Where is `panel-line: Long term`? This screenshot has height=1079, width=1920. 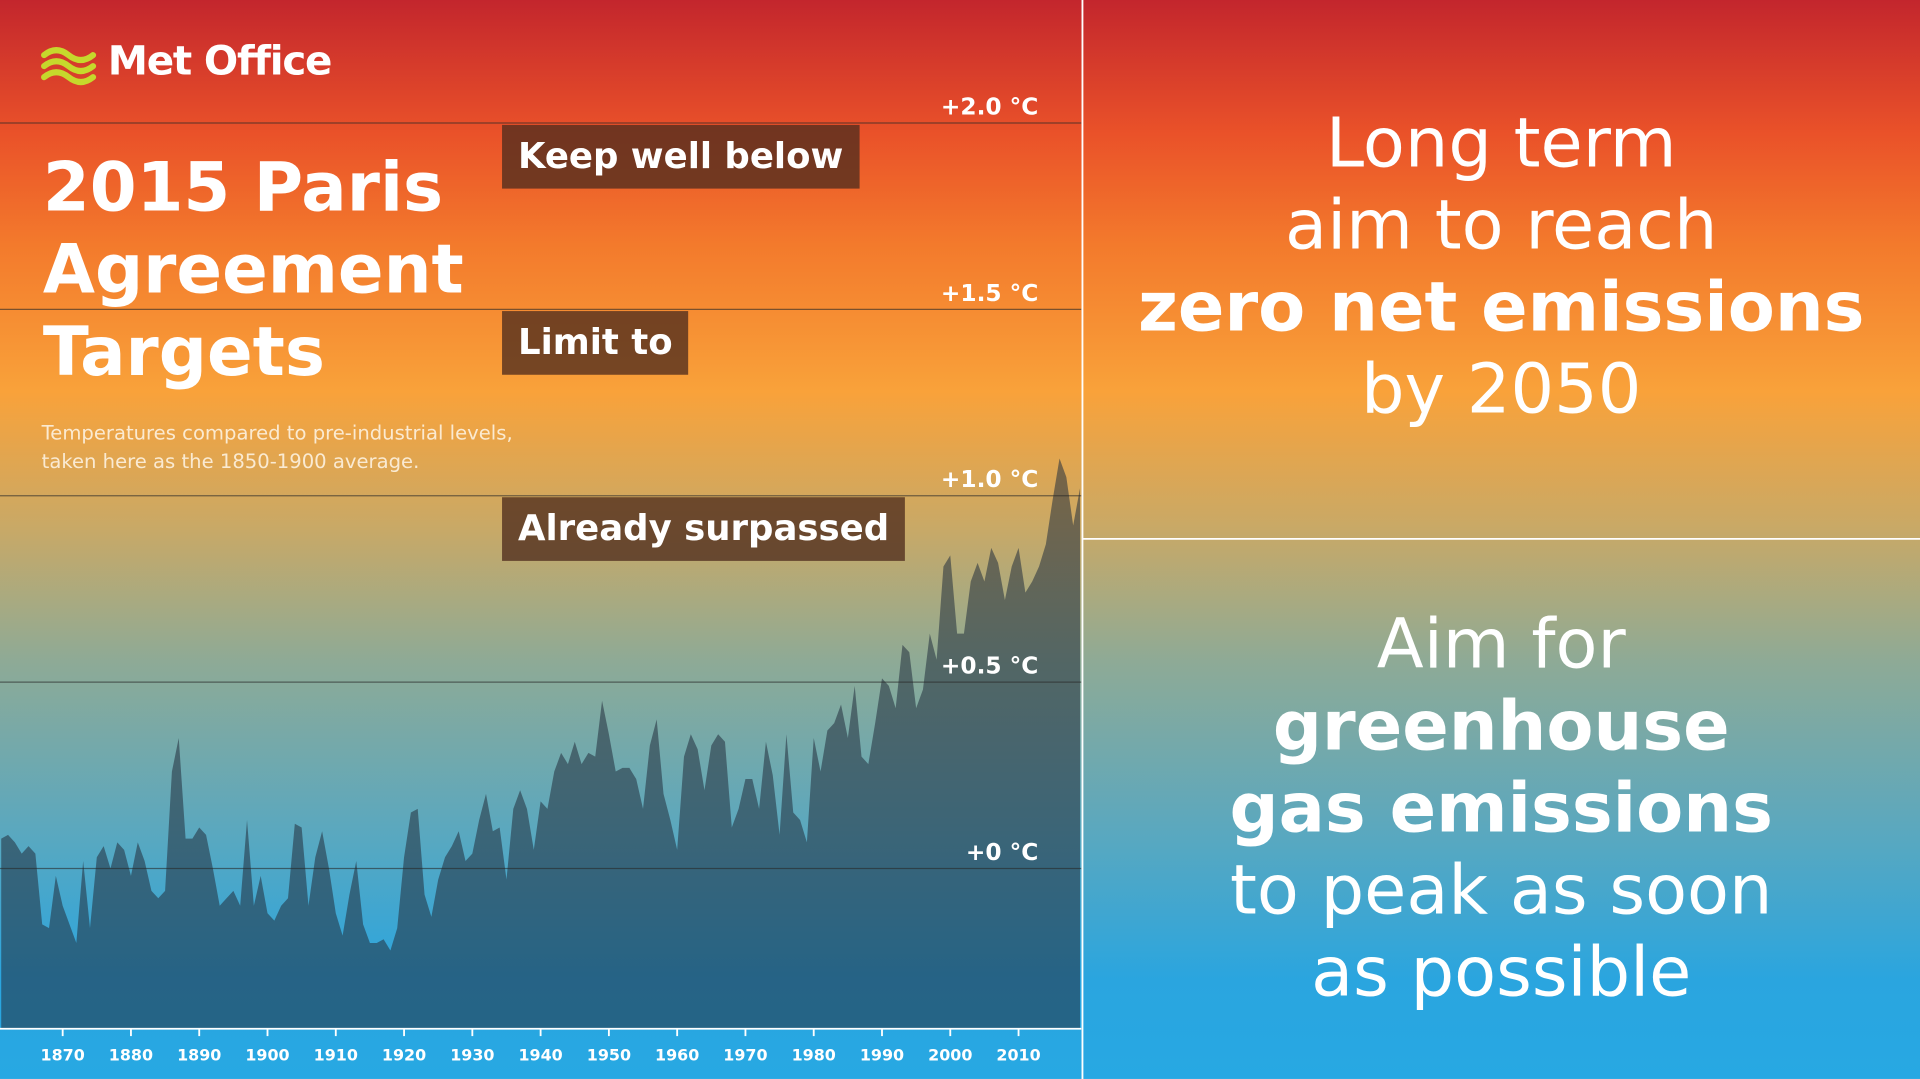 panel-line: Long term is located at coordinates (1501, 144).